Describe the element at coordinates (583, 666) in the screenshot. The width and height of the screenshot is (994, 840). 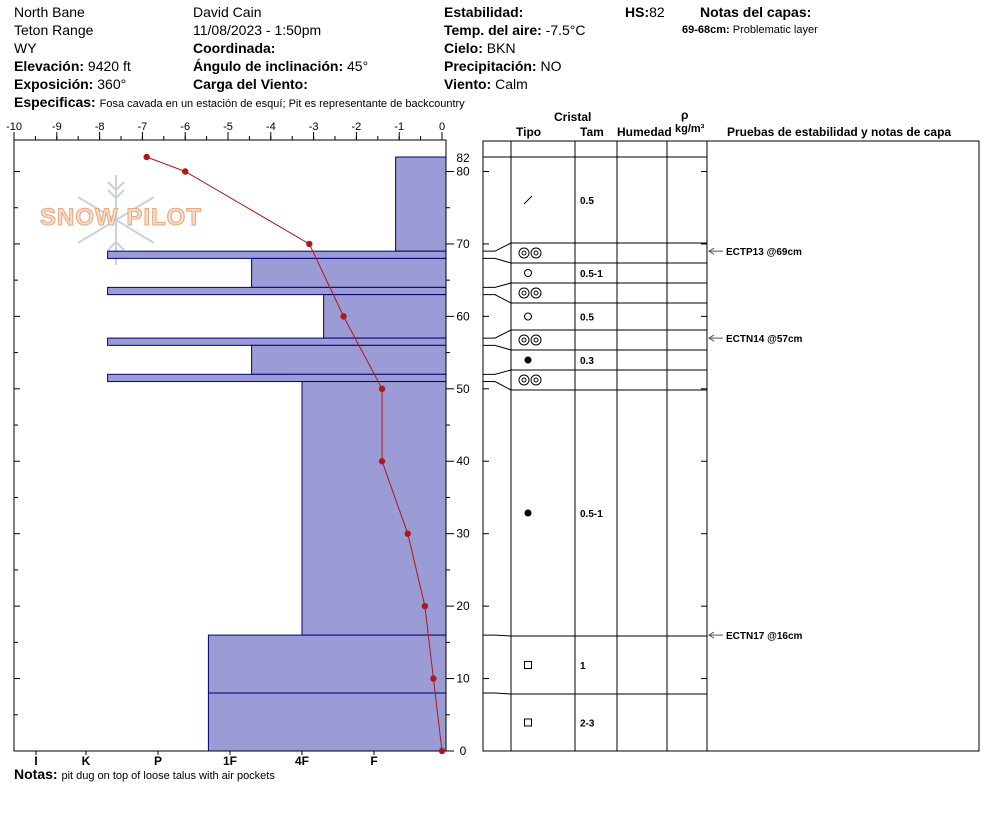
I see `crystal-size-label: 1` at that location.